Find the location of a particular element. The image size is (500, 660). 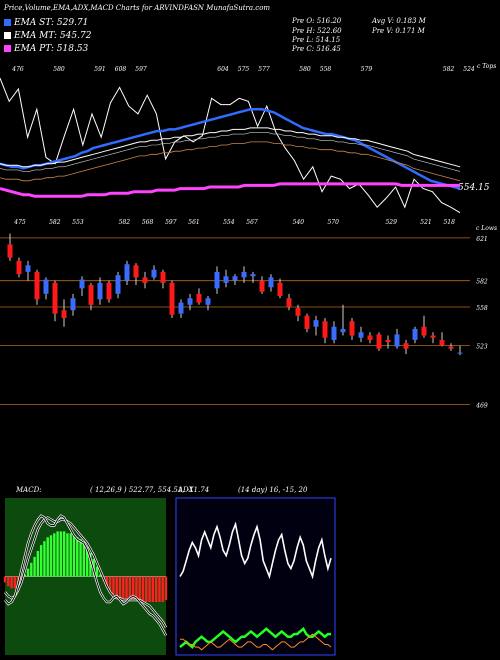

bottom-tick-label: 561 is located at coordinates (193, 222).